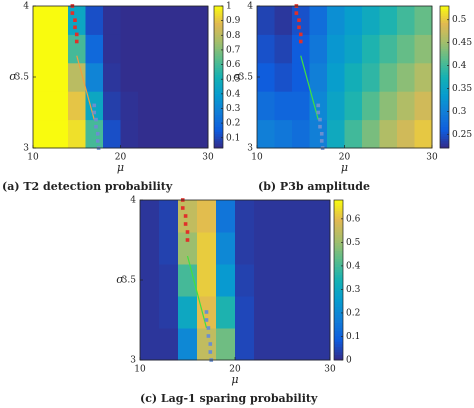  What do you see at coordinates (13, 76) in the screenshot?
I see `y-axis-label: σ` at bounding box center [13, 76].